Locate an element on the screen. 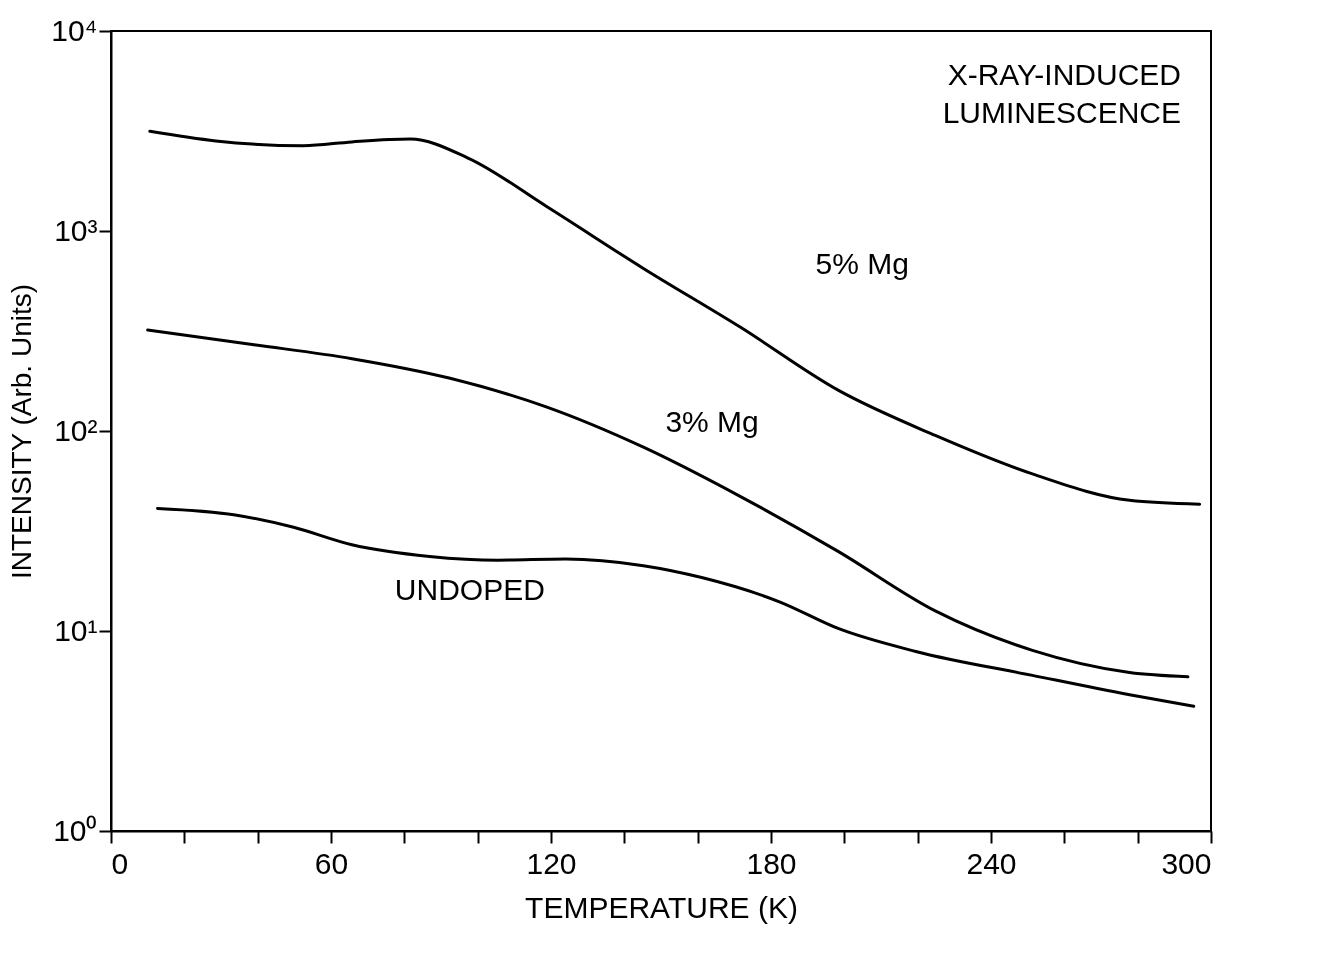 Image resolution: width=1324 pixels, height=963 pixels. series-label: 3% Mg is located at coordinates (712, 422).